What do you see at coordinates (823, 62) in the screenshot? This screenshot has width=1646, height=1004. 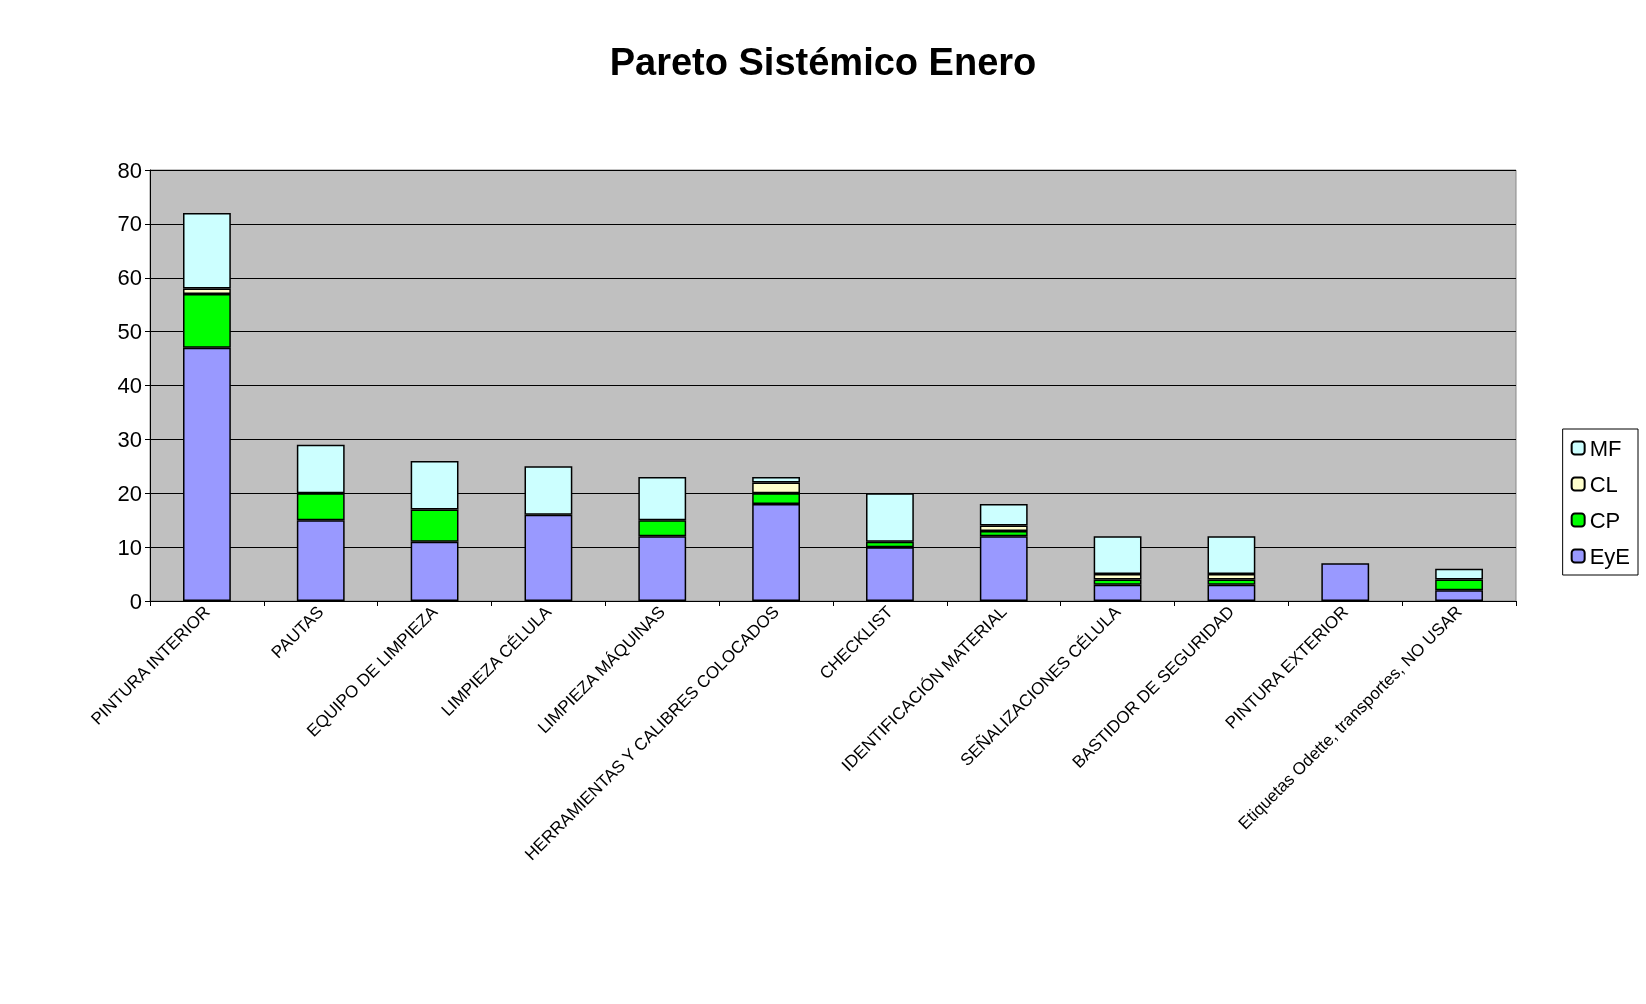 I see `chart-title: Pareto Sistémico Enero` at bounding box center [823, 62].